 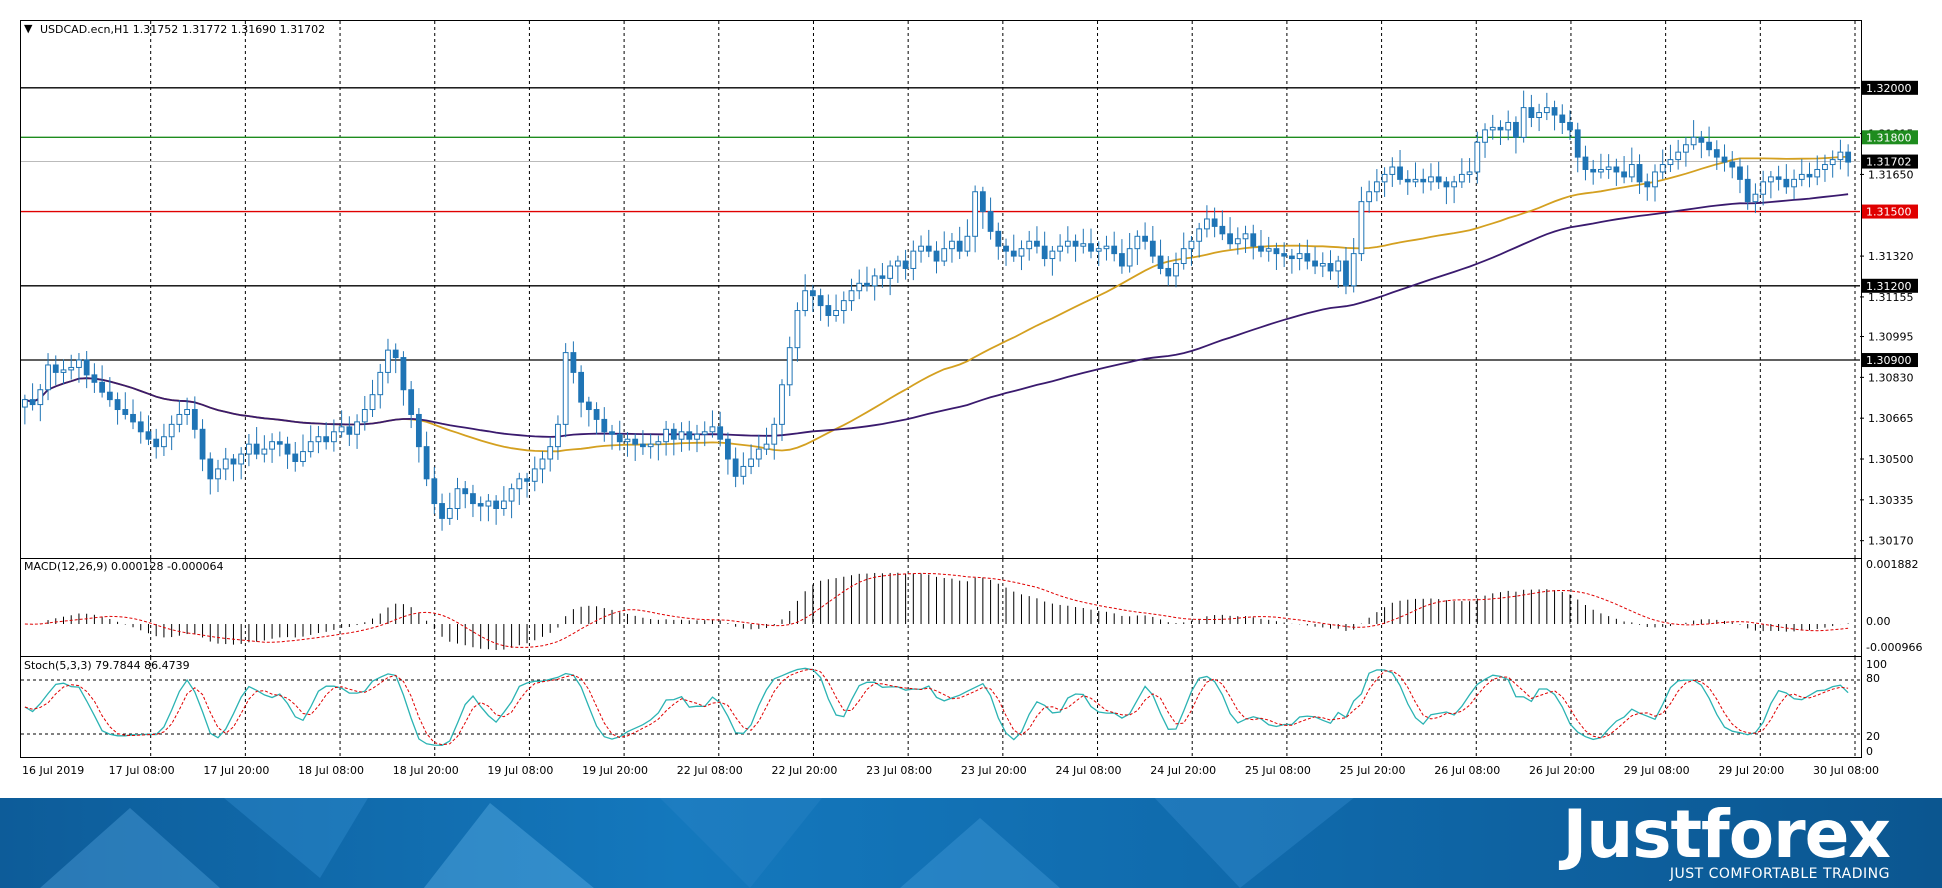 What do you see at coordinates (1278, 770) in the screenshot?
I see `time-tick-label: 25 Jul 08:00` at bounding box center [1278, 770].